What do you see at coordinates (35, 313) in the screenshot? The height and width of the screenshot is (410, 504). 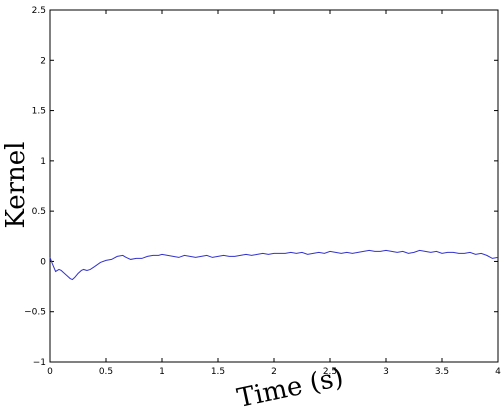 I see `y-tick-label: −0.5` at bounding box center [35, 313].